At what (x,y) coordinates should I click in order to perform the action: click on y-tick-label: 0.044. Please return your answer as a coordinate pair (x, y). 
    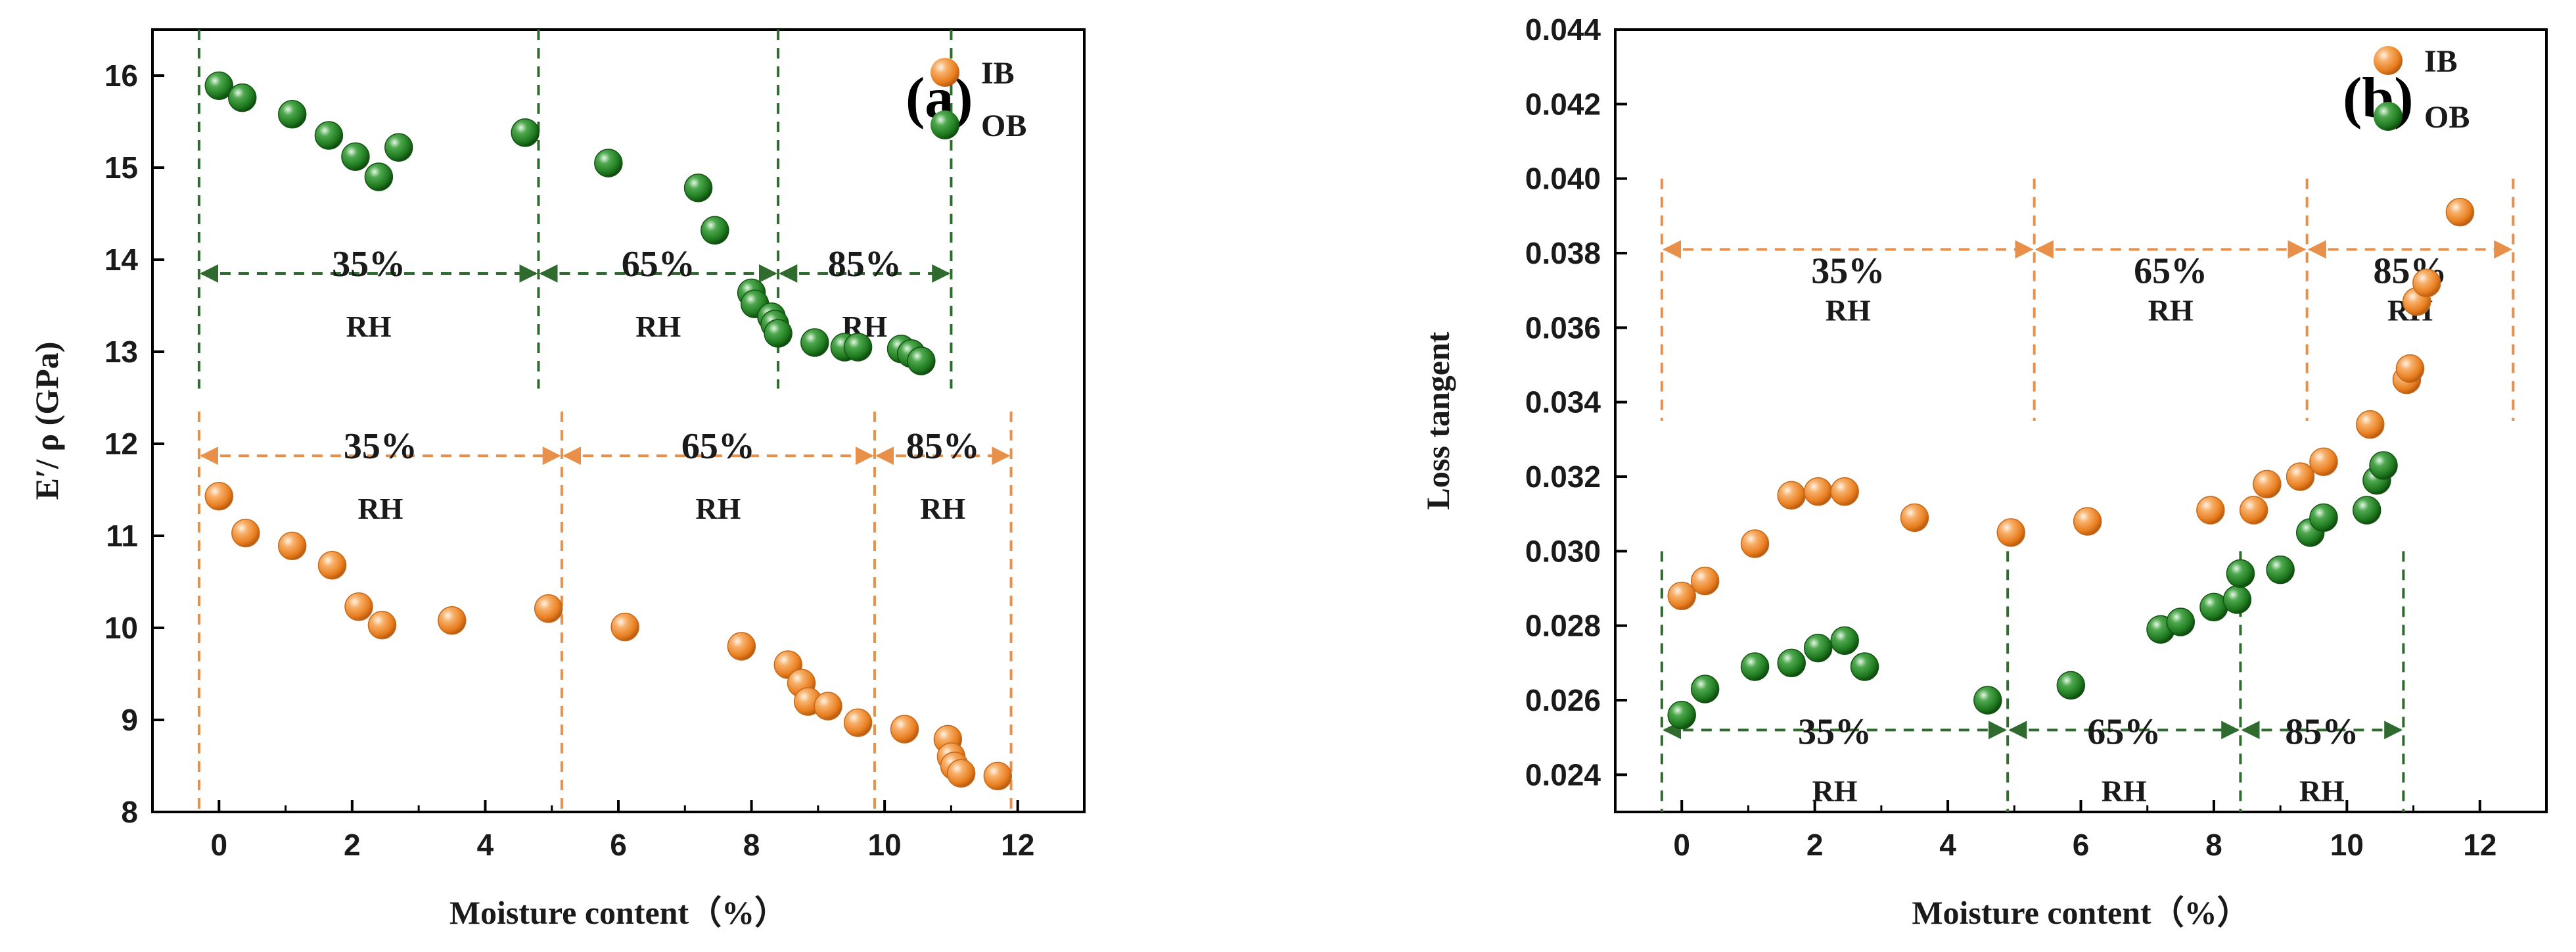
    Looking at the image, I should click on (1563, 29).